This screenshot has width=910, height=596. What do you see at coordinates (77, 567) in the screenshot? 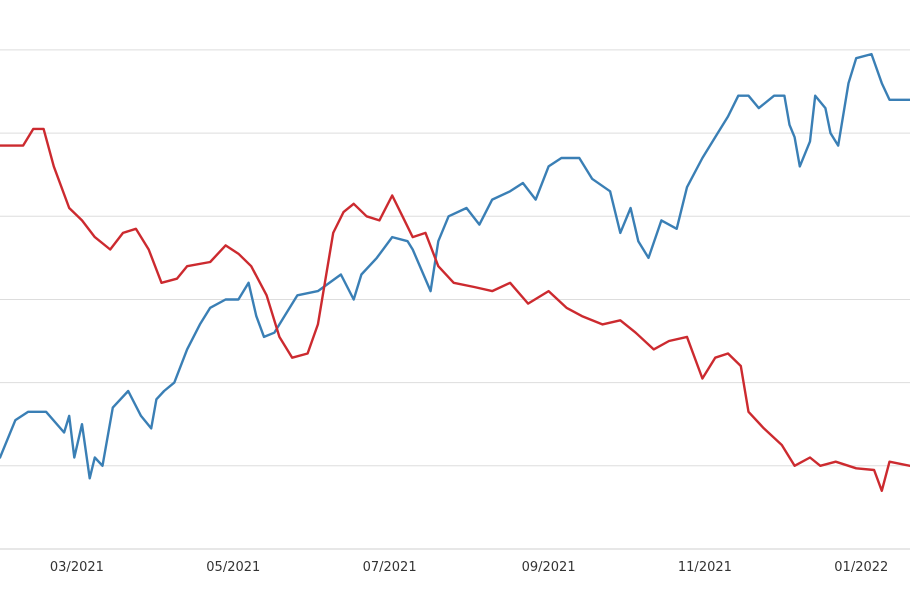
I see `x-tick-label: 03/2021` at bounding box center [77, 567].